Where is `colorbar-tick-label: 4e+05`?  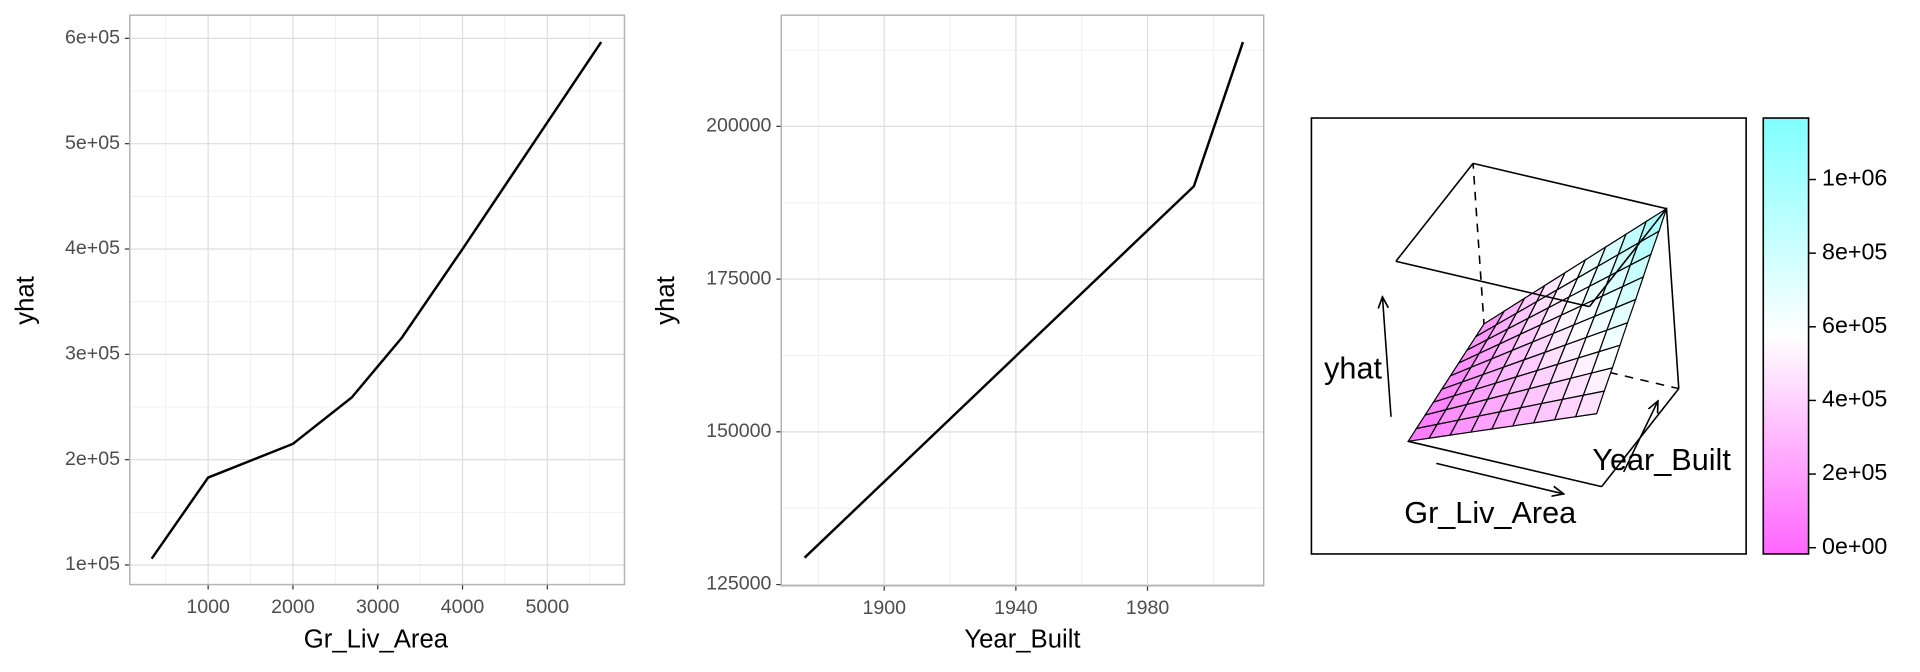 colorbar-tick-label: 4e+05 is located at coordinates (1854, 399).